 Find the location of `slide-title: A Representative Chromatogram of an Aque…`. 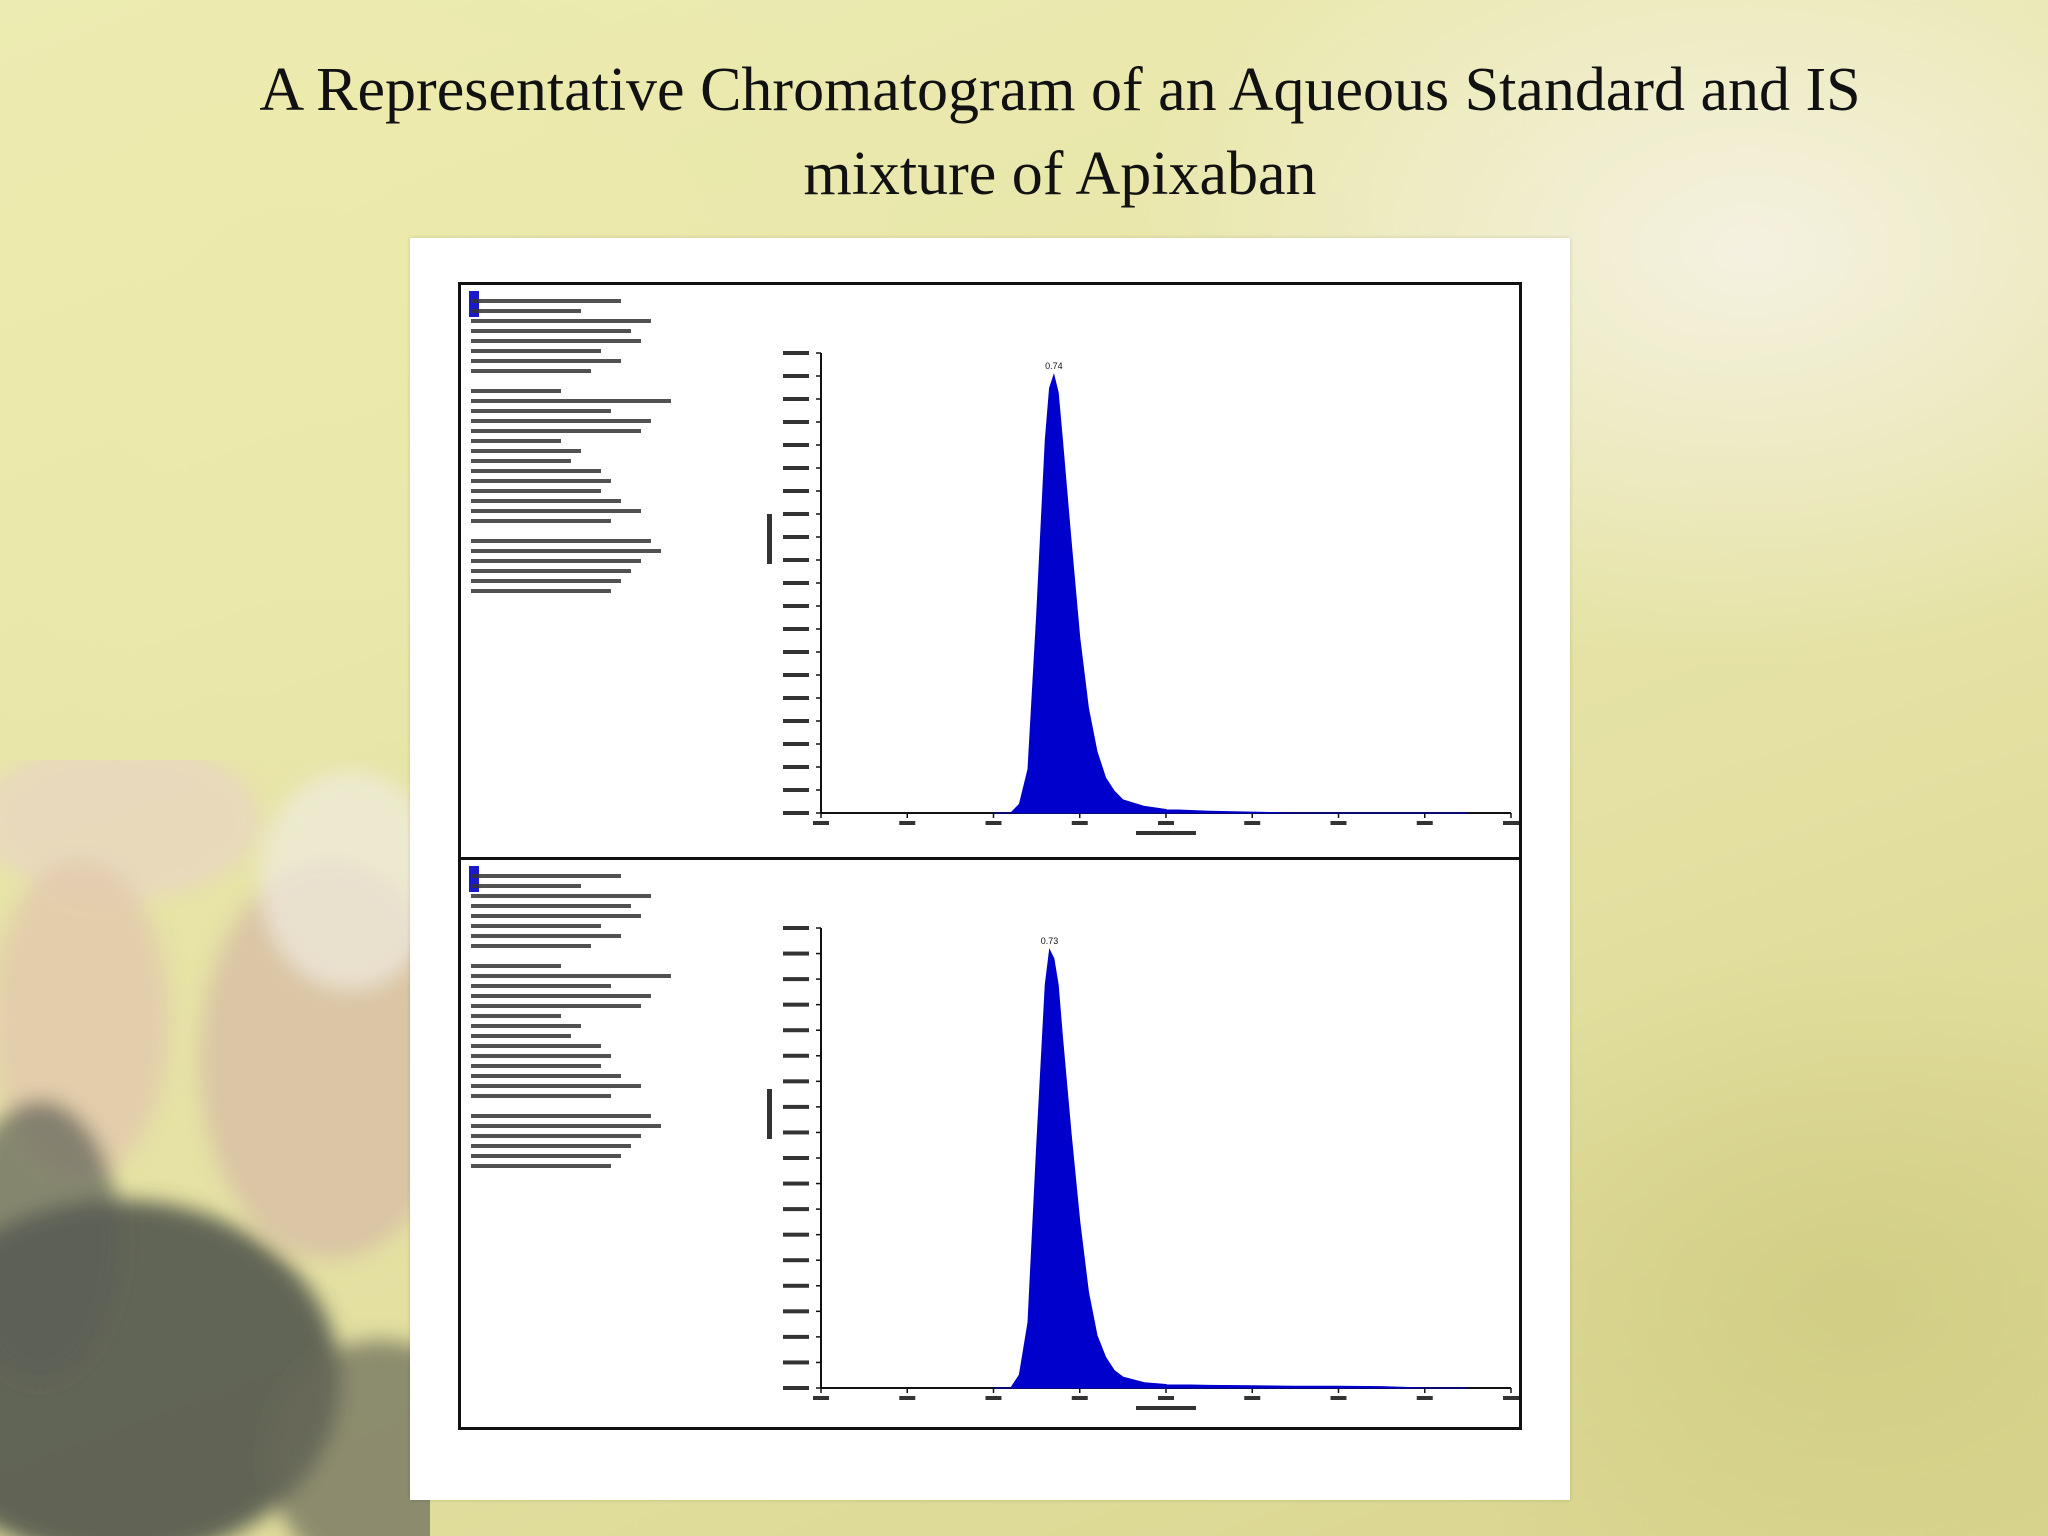

slide-title: A Representative Chromatogram of an Aque… is located at coordinates (1060, 132).